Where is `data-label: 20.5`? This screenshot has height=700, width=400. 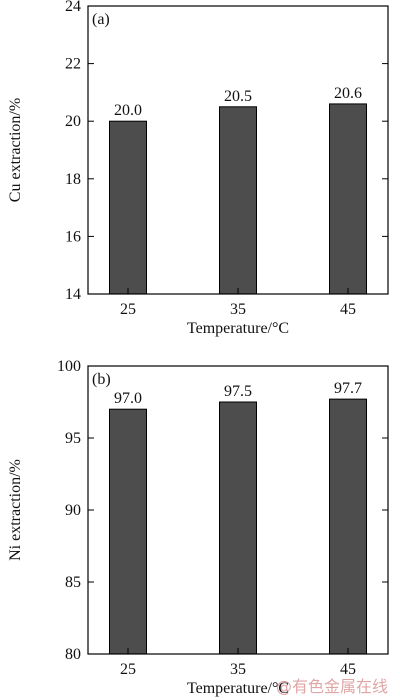 data-label: 20.5 is located at coordinates (238, 96).